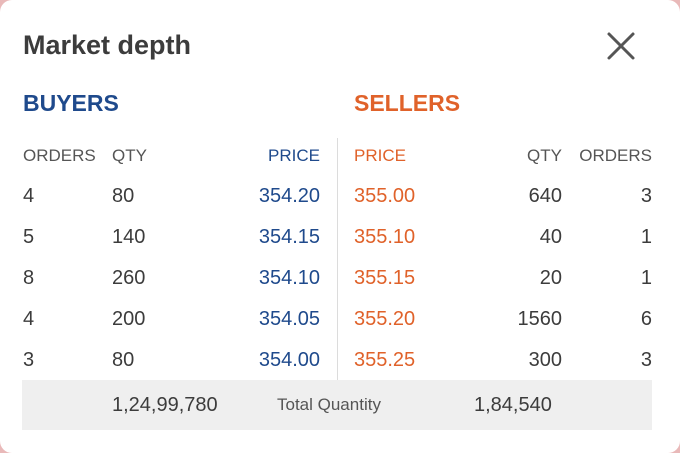  I want to click on cell-buy-orders: 3, so click(29, 360).